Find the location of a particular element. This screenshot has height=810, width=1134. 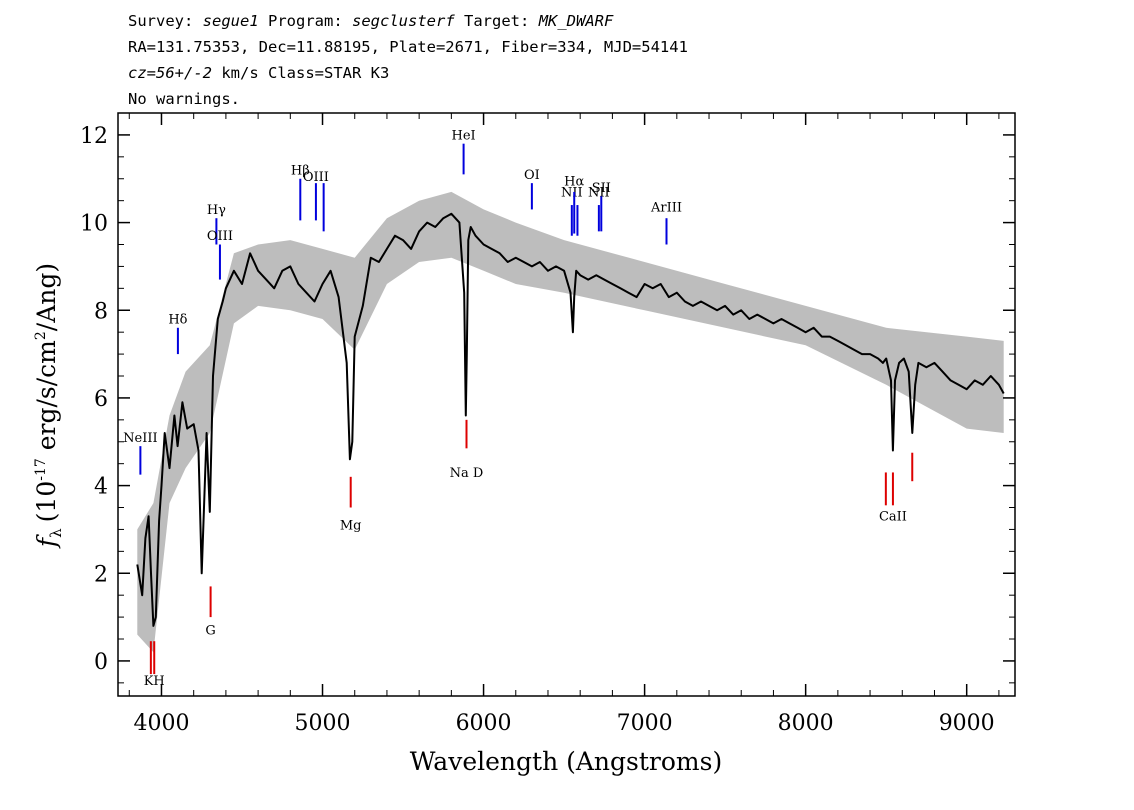

line-label-3955: KH is located at coordinates (154, 681).